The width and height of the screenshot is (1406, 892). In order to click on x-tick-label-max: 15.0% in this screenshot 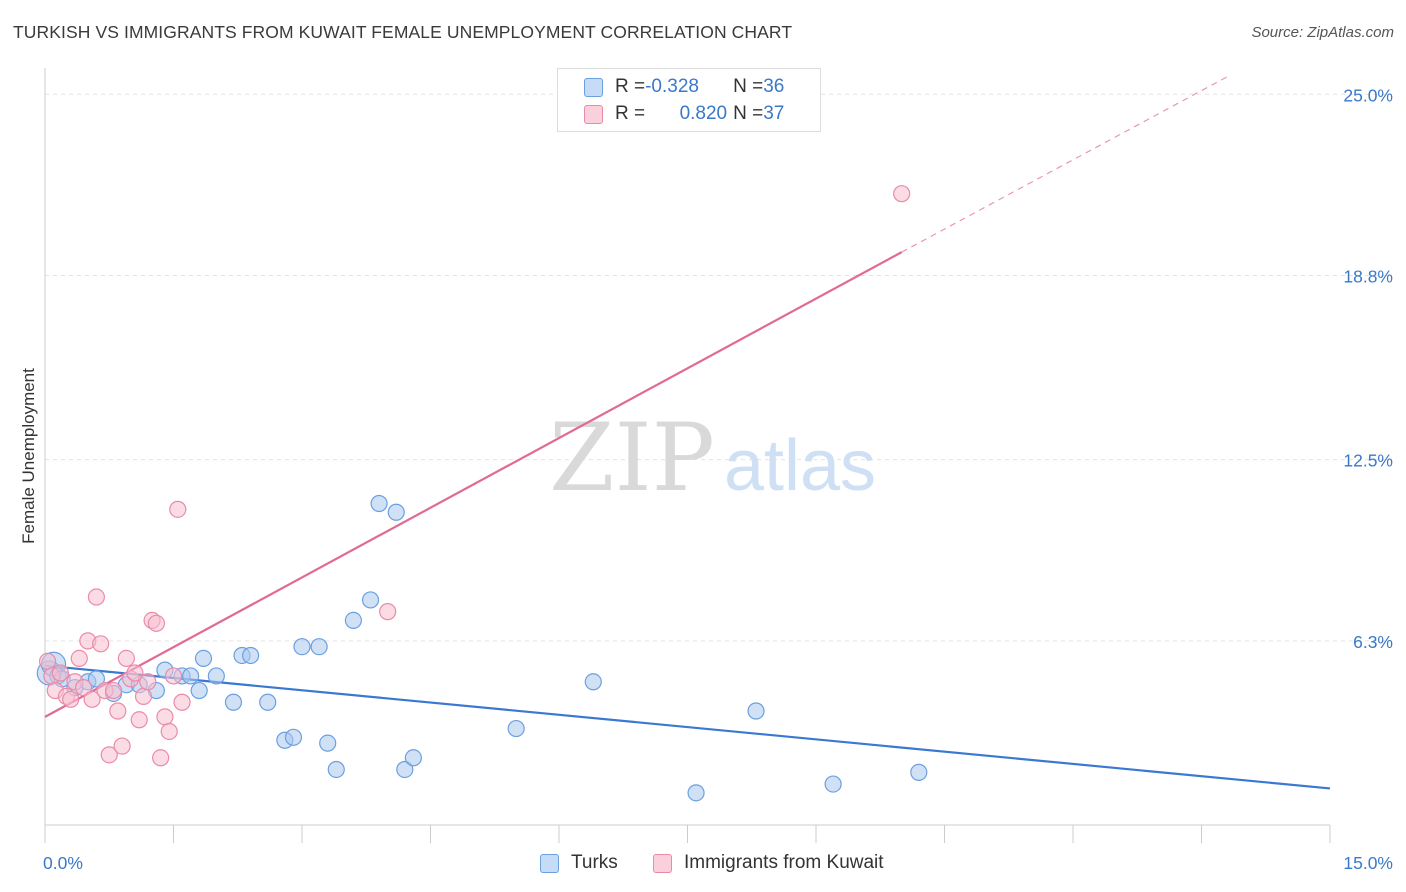, I will do `click(1368, 863)`.